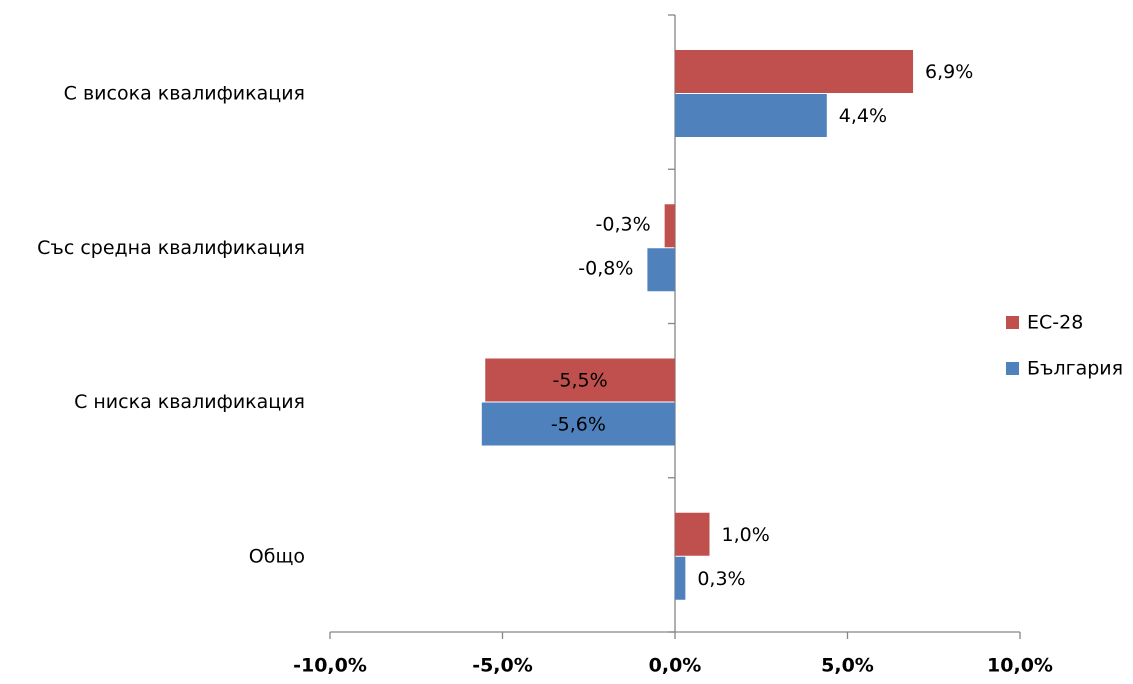 The width and height of the screenshot is (1133, 684). I want to click on y-tick-label: С висока квалификация, so click(184, 94).